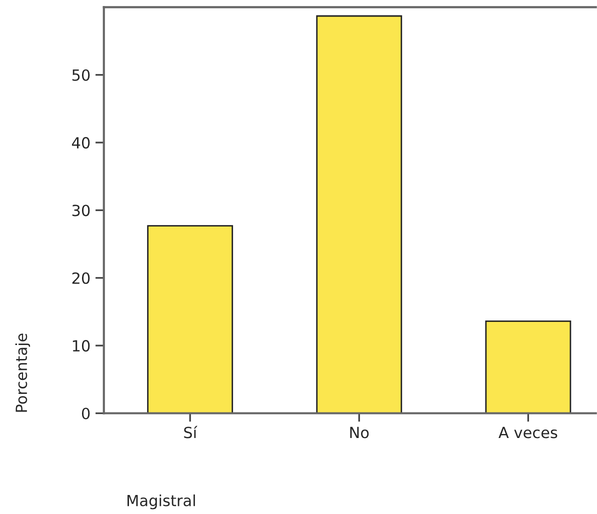 This screenshot has width=597, height=514. I want to click on y-tick-label: 50, so click(81, 75).